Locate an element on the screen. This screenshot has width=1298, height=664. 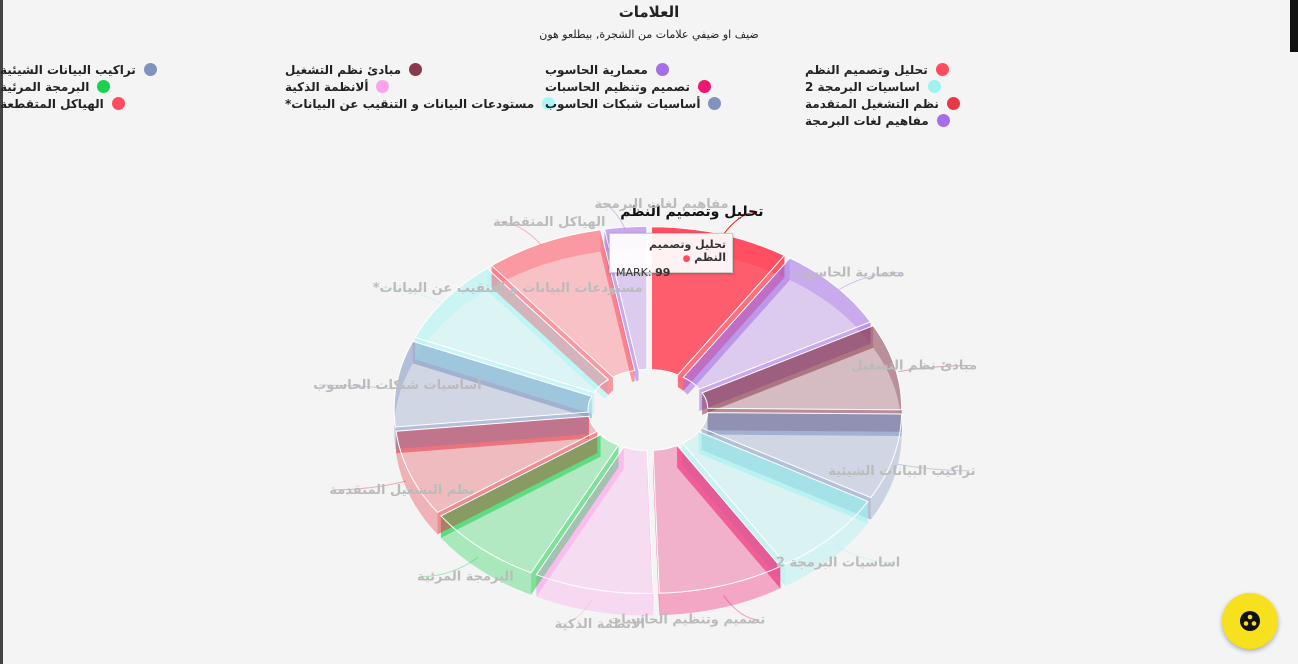
legend-item: نظم التشغيل المتقدمة is located at coordinates (935, 103).